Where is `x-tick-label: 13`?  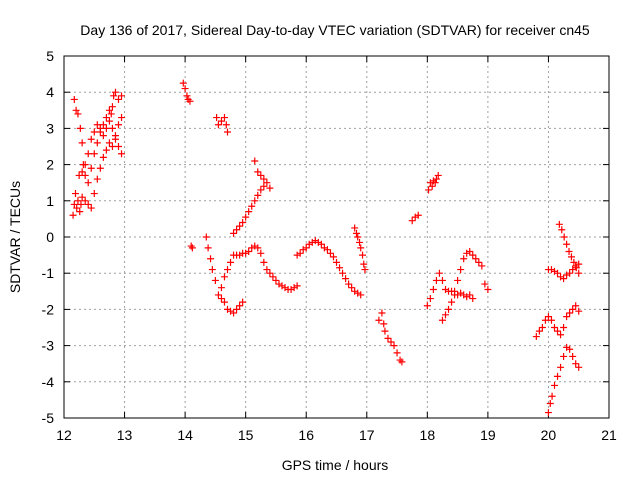
x-tick-label: 13 is located at coordinates (125, 435).